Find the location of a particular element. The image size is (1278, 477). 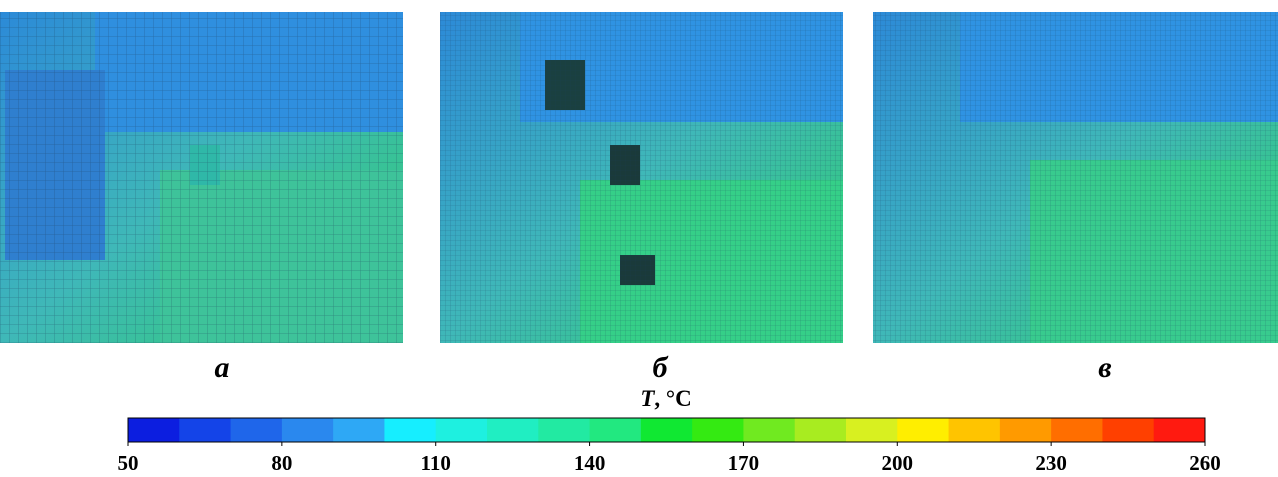

tick-label: 170 is located at coordinates (744, 463).